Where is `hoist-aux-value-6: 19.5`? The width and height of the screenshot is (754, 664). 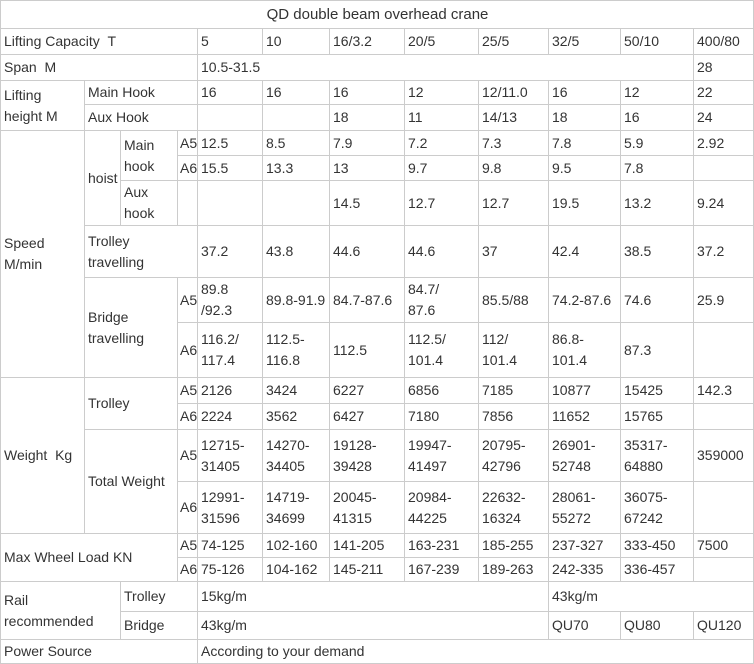 hoist-aux-value-6: 19.5 is located at coordinates (584, 203).